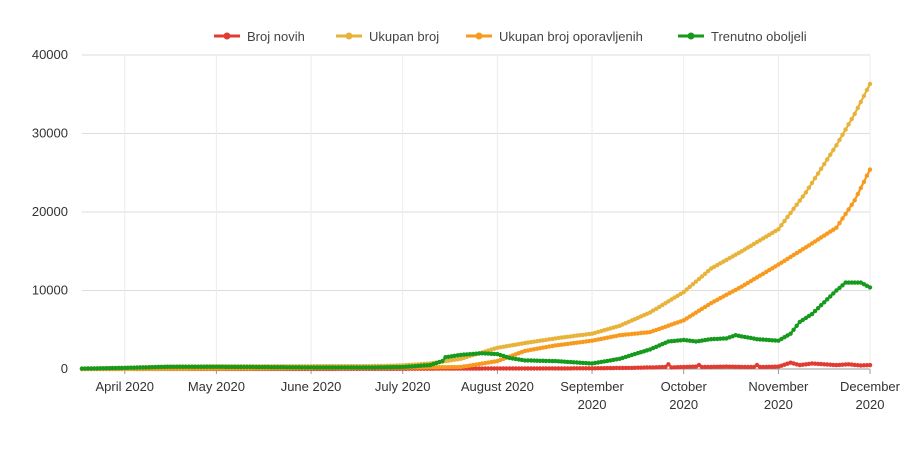 The width and height of the screenshot is (922, 449). Describe the element at coordinates (227, 36) in the screenshot. I see `legend-dot-swatch` at that location.